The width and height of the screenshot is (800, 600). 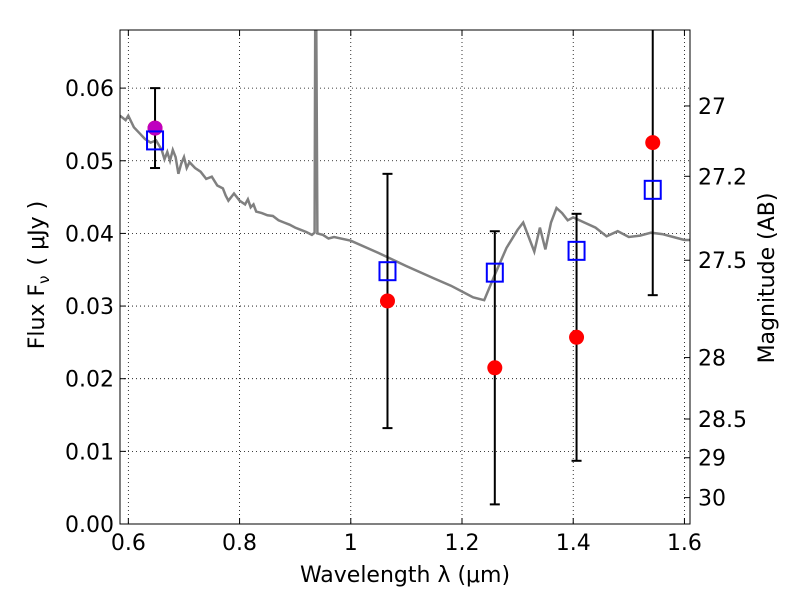 I want to click on y-axis-label-subscript: ν, so click(x=44, y=279).